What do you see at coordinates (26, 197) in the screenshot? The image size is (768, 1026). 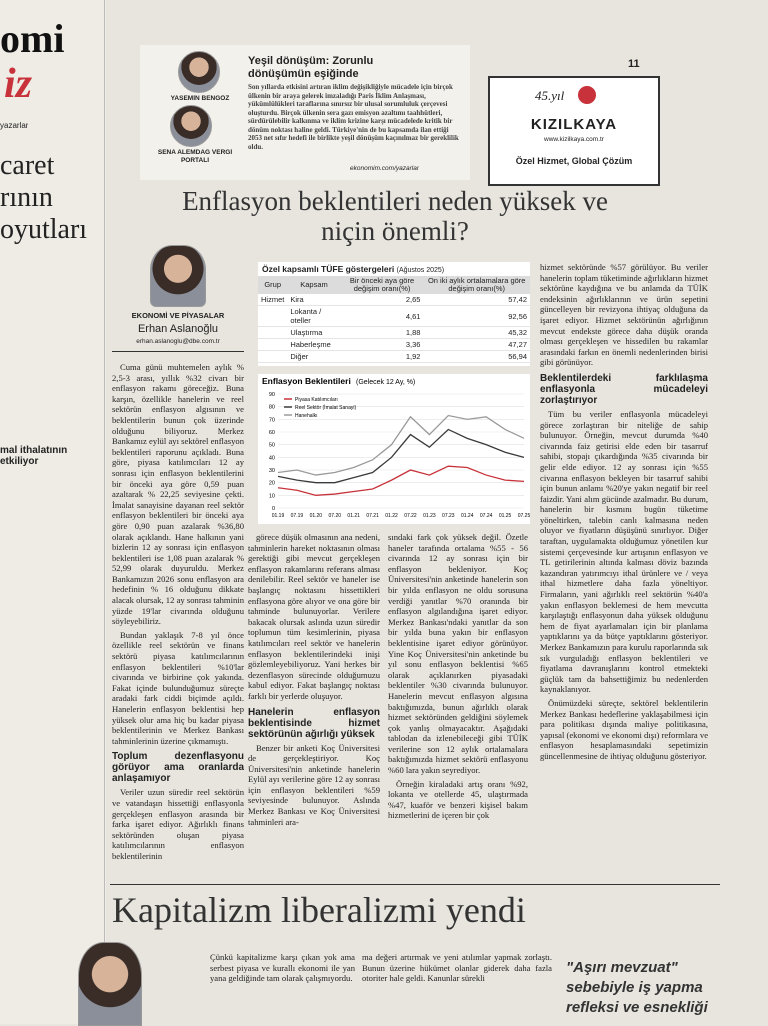 I see `headline-line: rının` at bounding box center [26, 197].